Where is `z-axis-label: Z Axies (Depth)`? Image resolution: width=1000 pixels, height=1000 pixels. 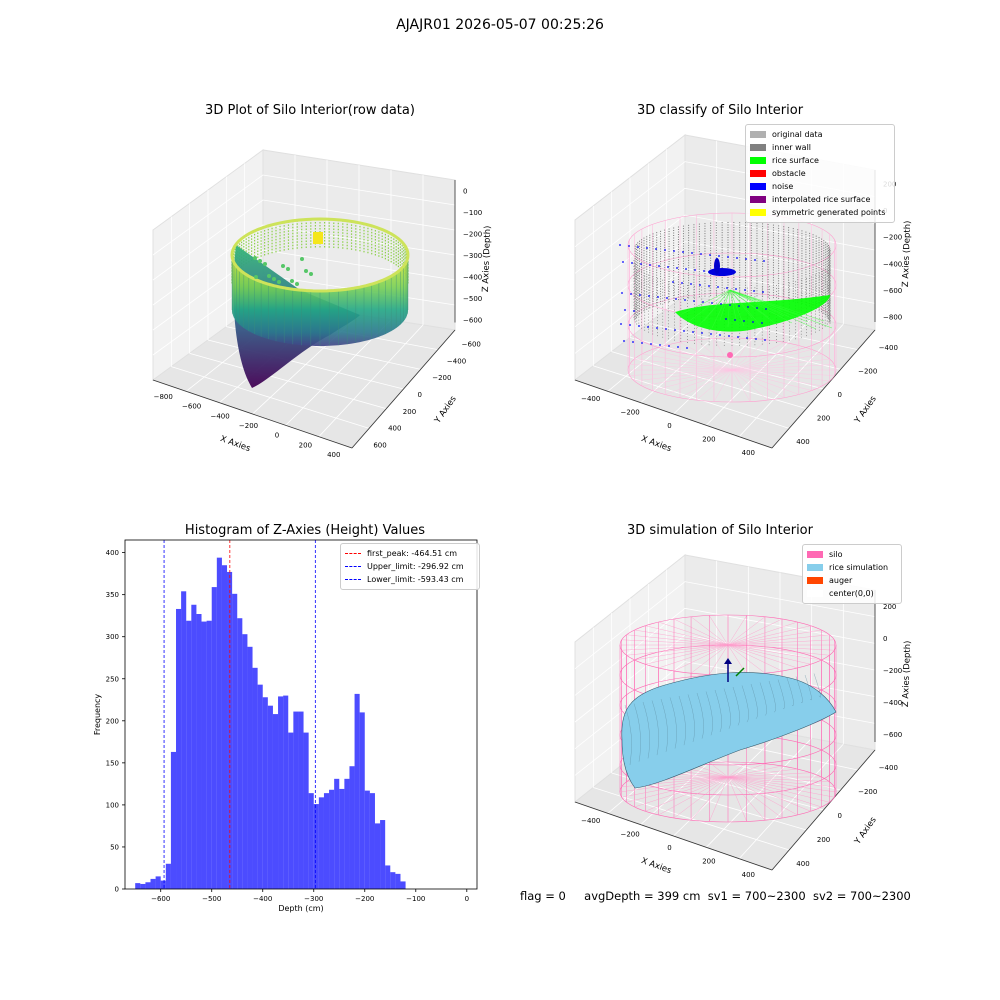
z-axis-label: Z Axies (Depth) is located at coordinates (487, 258).